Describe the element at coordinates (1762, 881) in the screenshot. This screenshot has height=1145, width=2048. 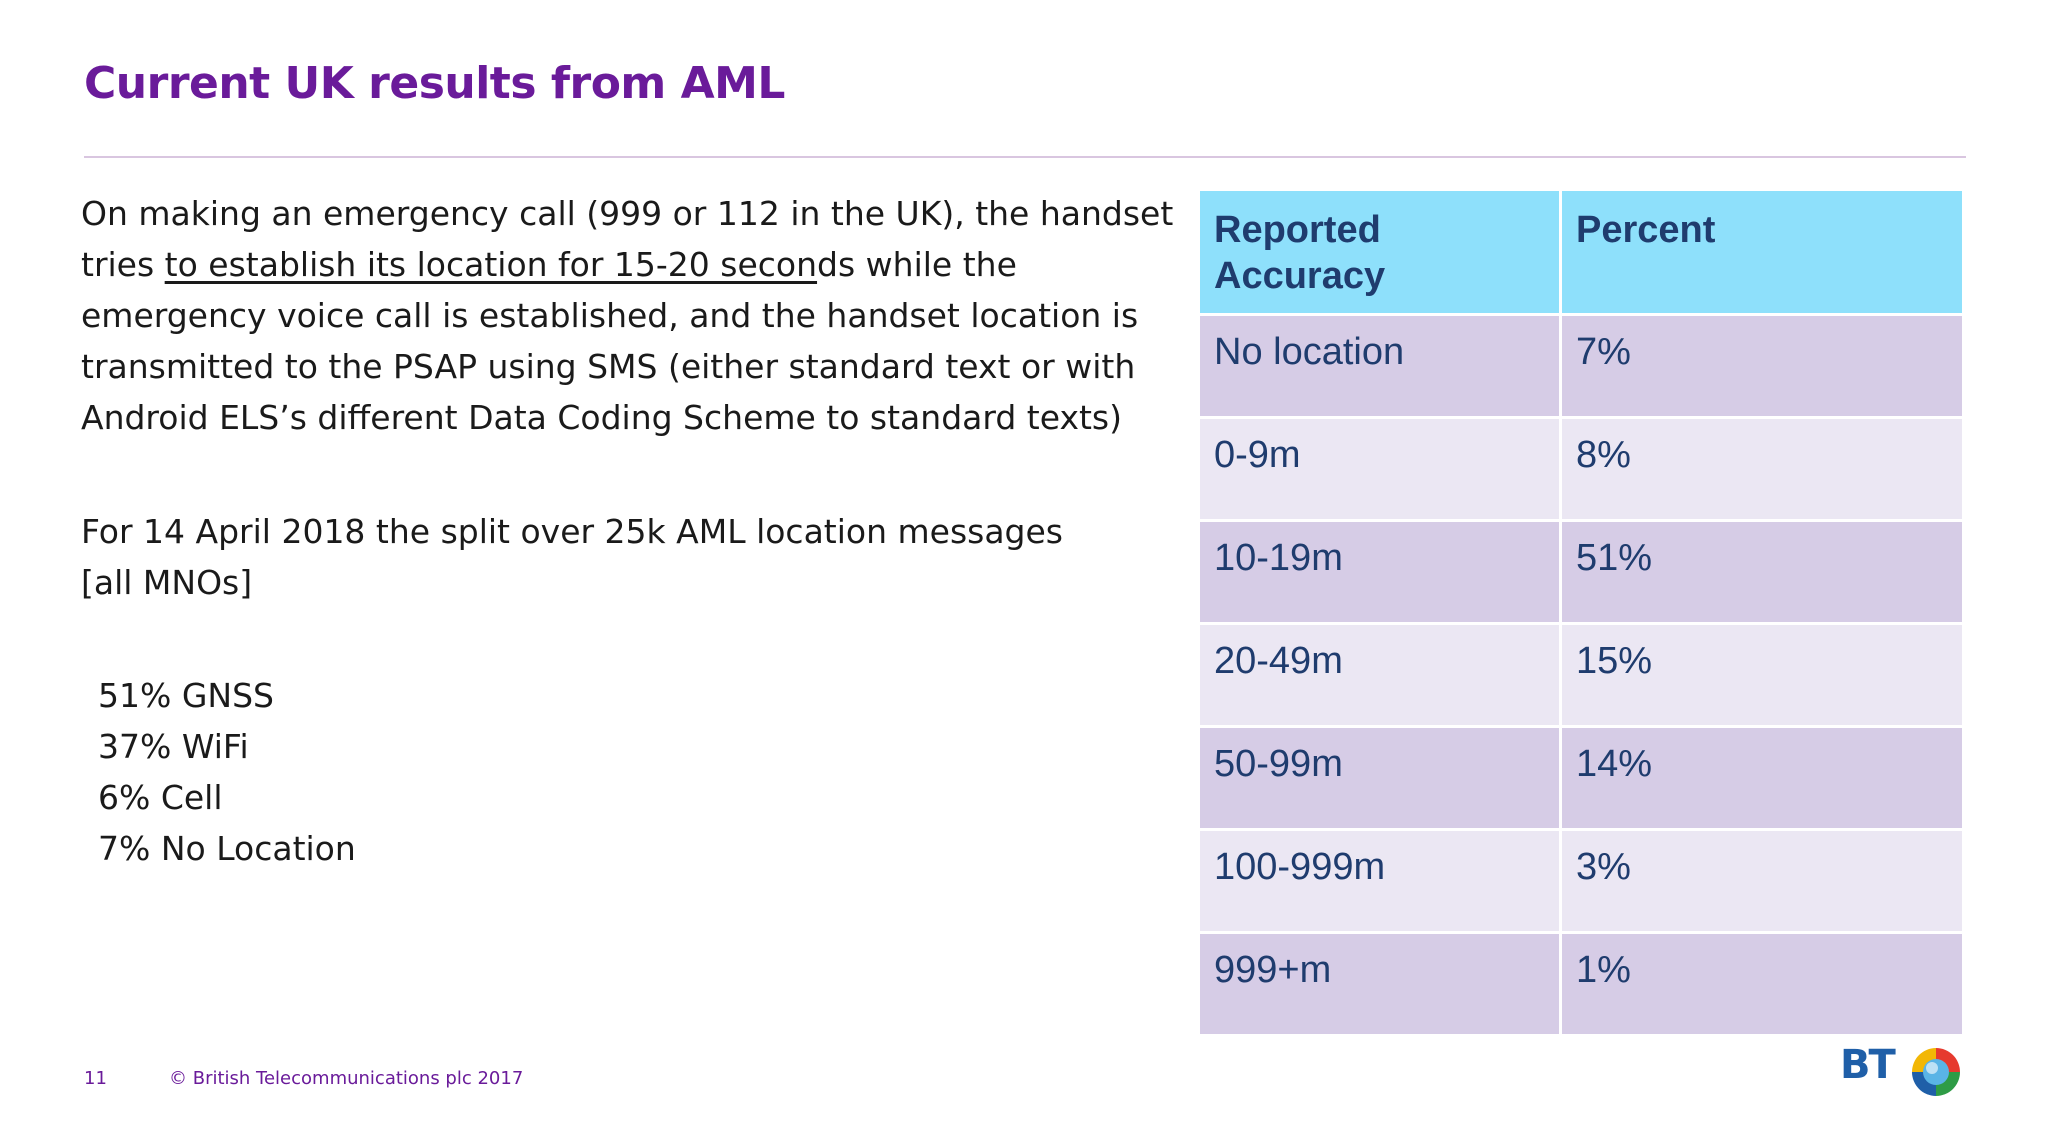
I see `percent-cell: 3%` at that location.